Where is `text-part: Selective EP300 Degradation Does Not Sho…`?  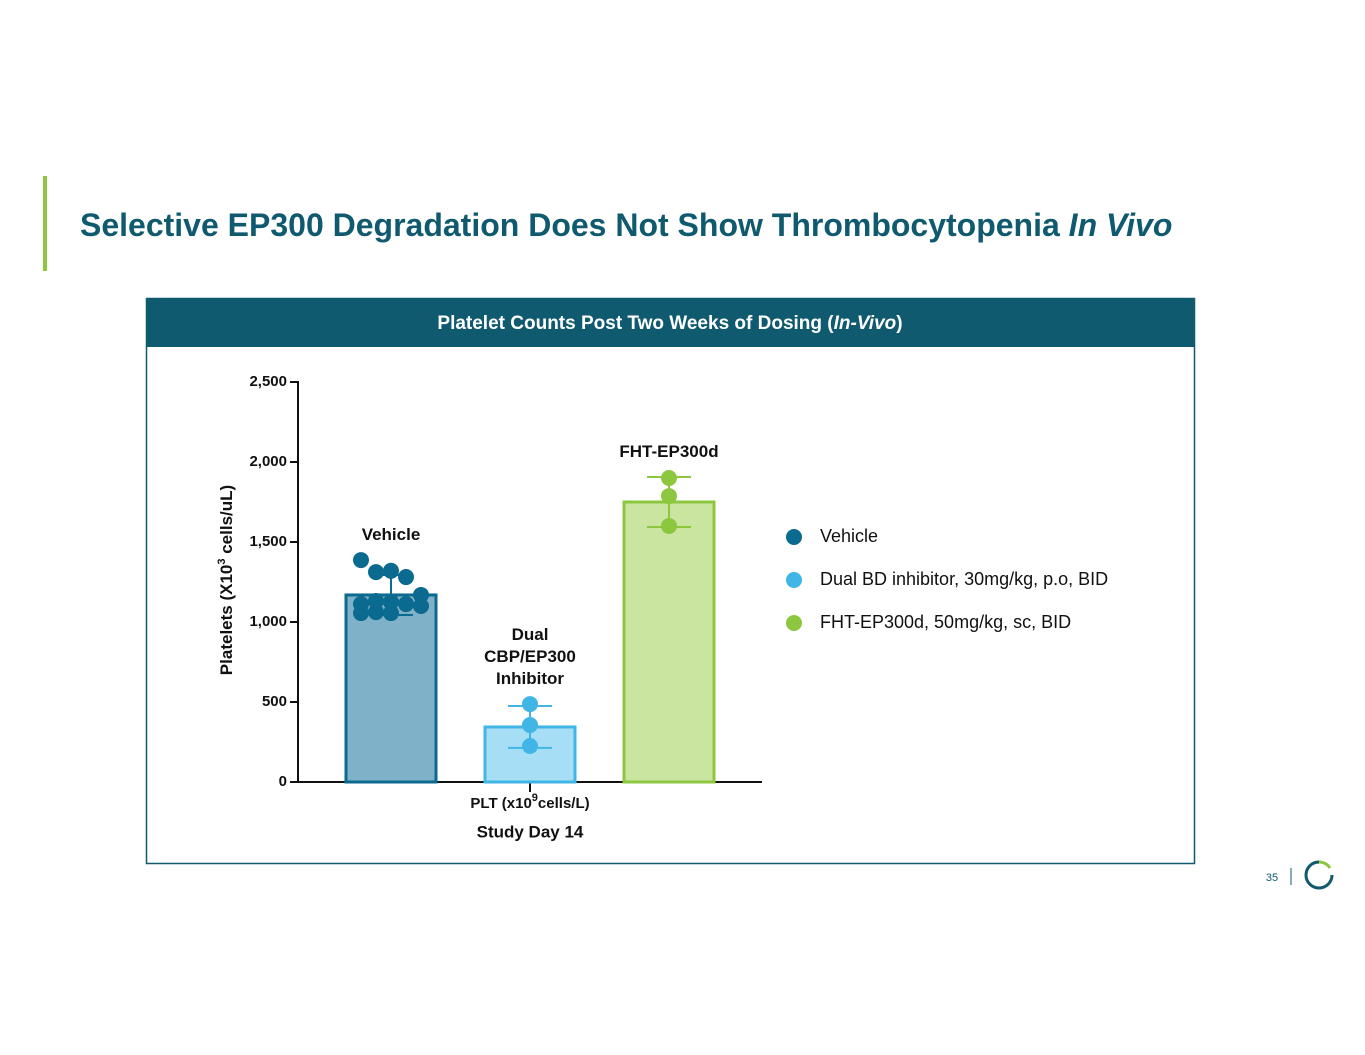 text-part: Selective EP300 Degradation Does Not Sho… is located at coordinates (574, 225).